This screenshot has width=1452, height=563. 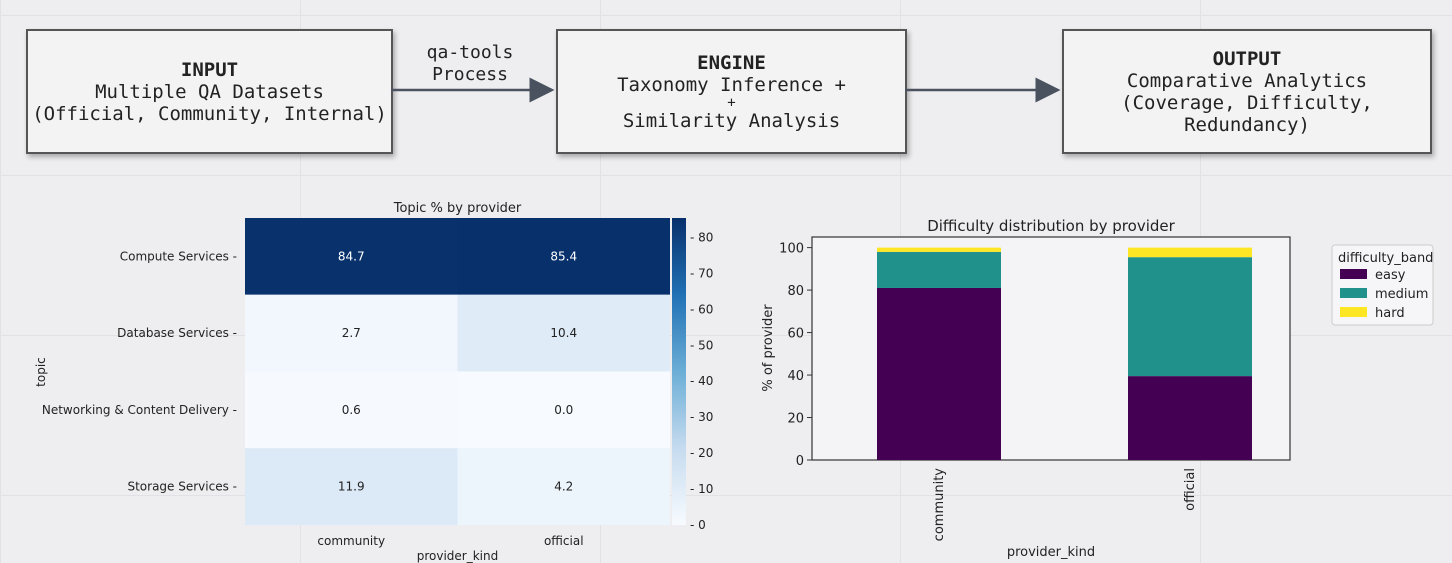 What do you see at coordinates (701, 237) in the screenshot?
I see `colorbar-tick-label: - 80` at bounding box center [701, 237].